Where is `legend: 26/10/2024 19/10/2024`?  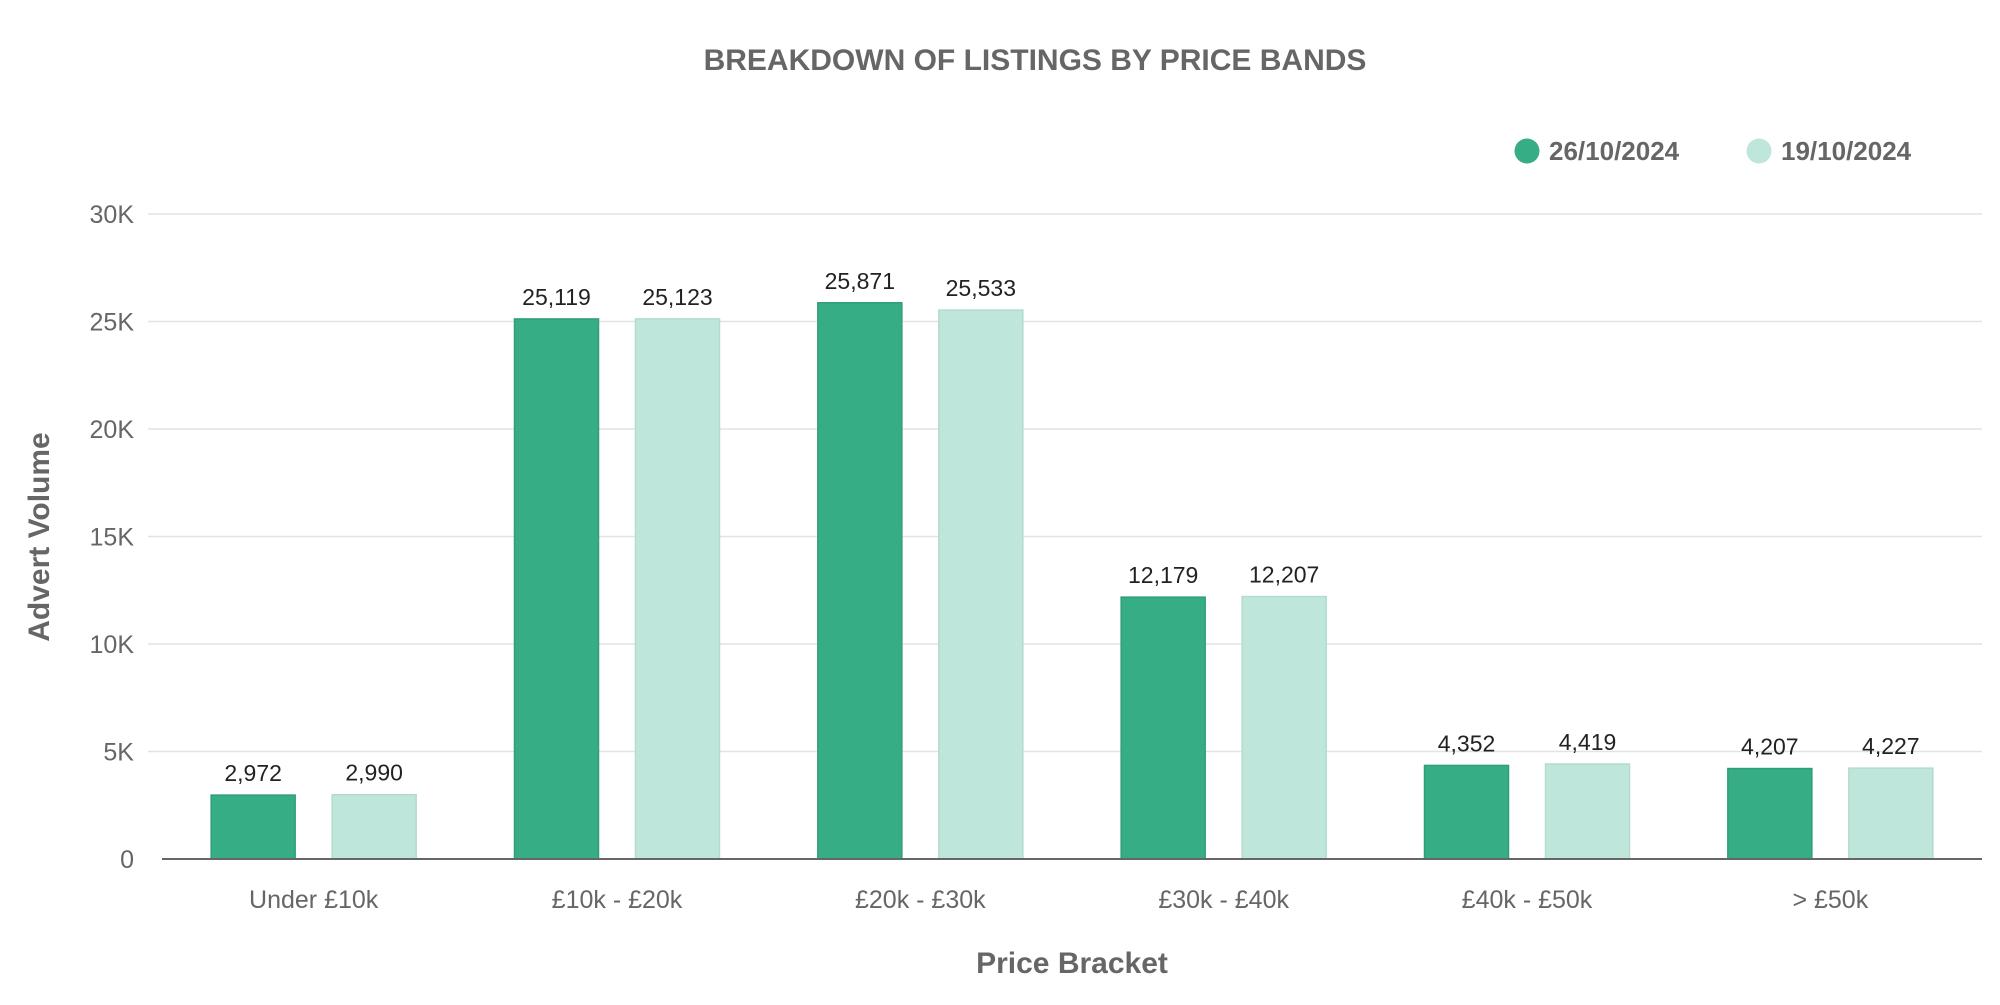
legend: 26/10/2024 19/10/2024 is located at coordinates (1713, 151).